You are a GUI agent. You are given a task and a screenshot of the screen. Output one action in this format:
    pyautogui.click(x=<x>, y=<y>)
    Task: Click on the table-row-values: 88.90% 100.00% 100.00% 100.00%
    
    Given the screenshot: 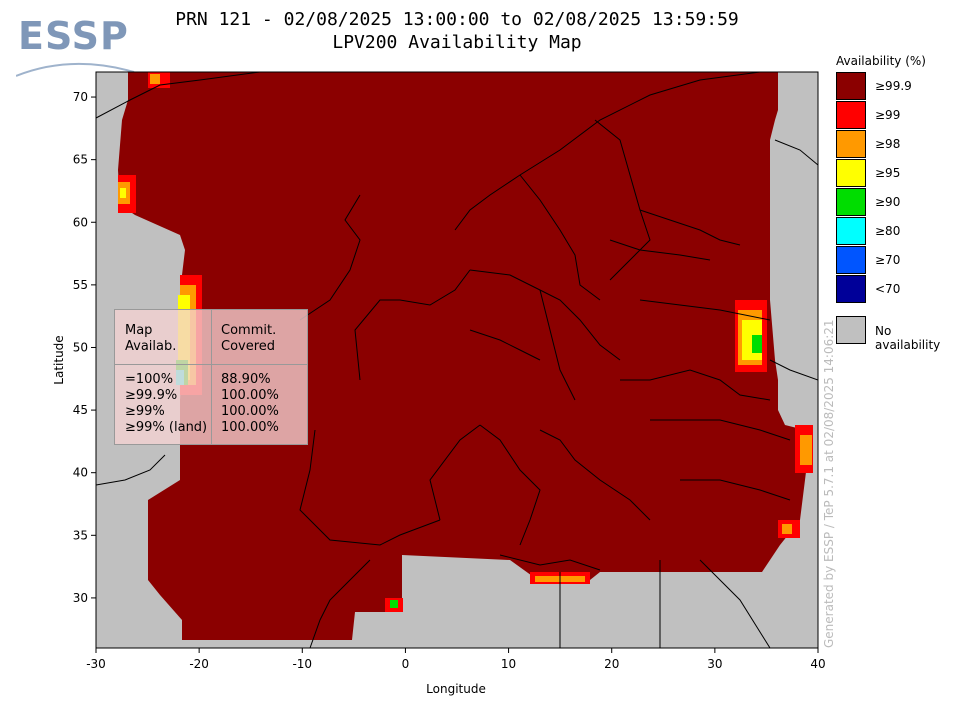 What is the action you would take?
    pyautogui.click(x=250, y=404)
    